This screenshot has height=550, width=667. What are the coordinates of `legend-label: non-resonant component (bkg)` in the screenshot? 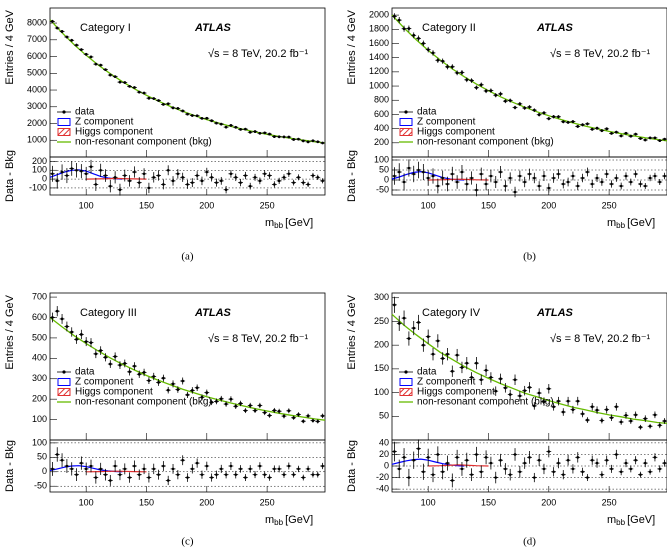 It's located at (485, 402).